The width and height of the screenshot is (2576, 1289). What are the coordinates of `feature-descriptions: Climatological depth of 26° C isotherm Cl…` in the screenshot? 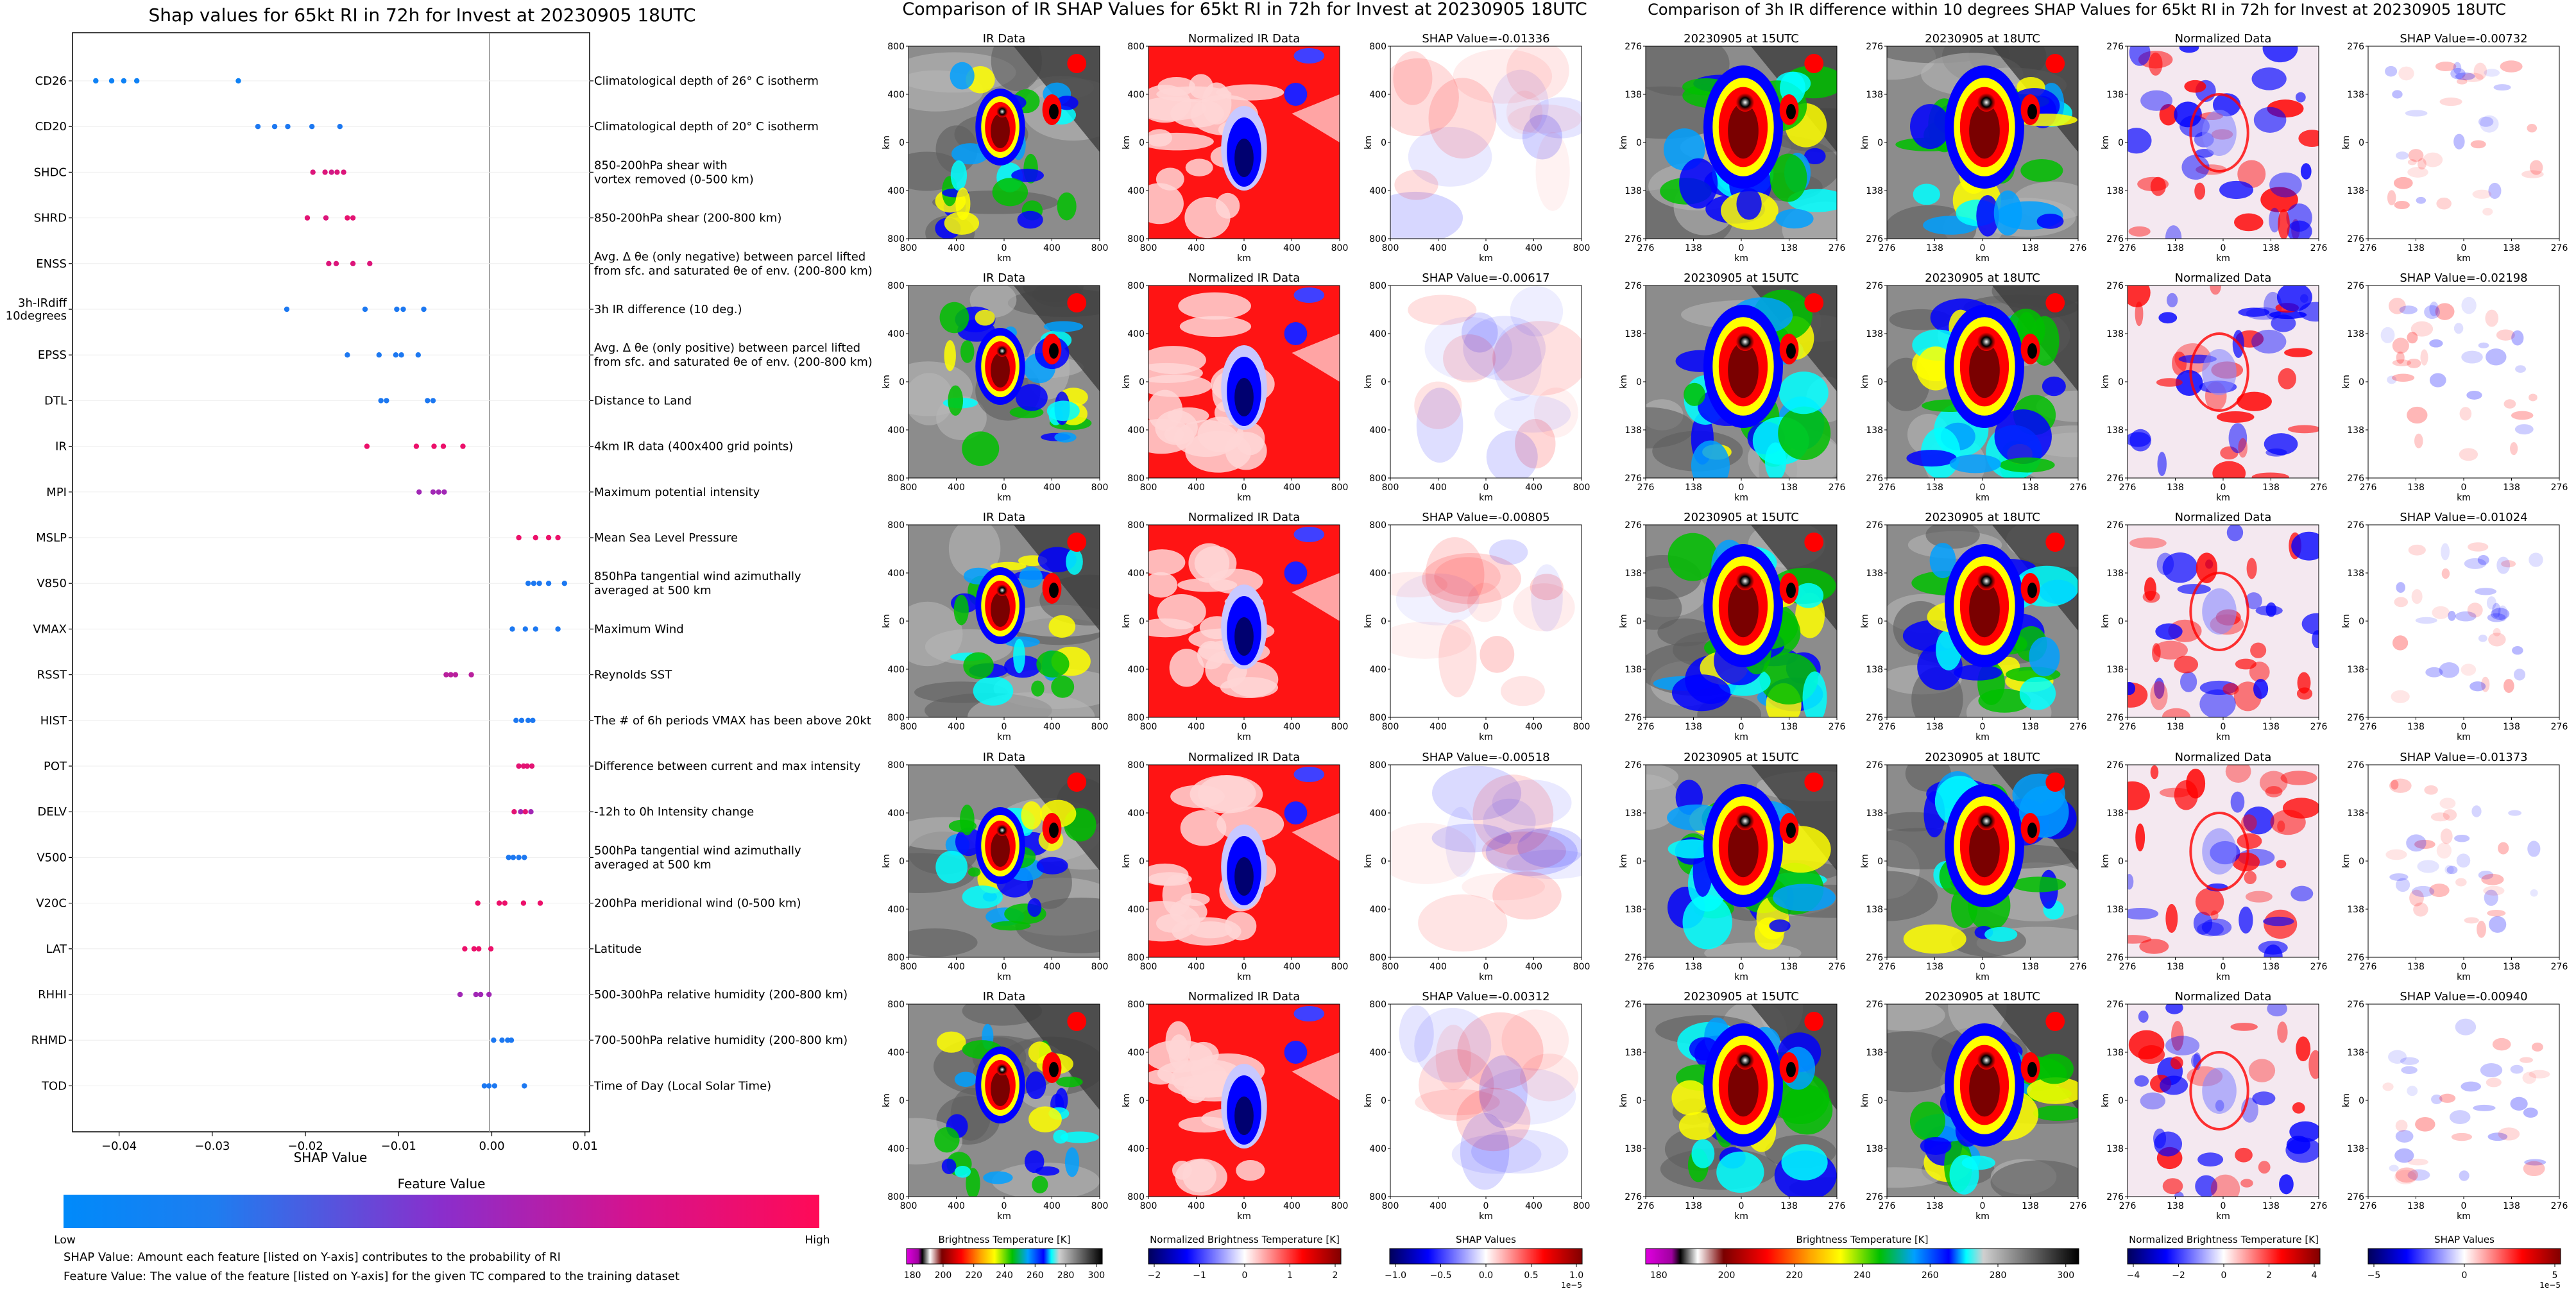 It's located at (731, 583).